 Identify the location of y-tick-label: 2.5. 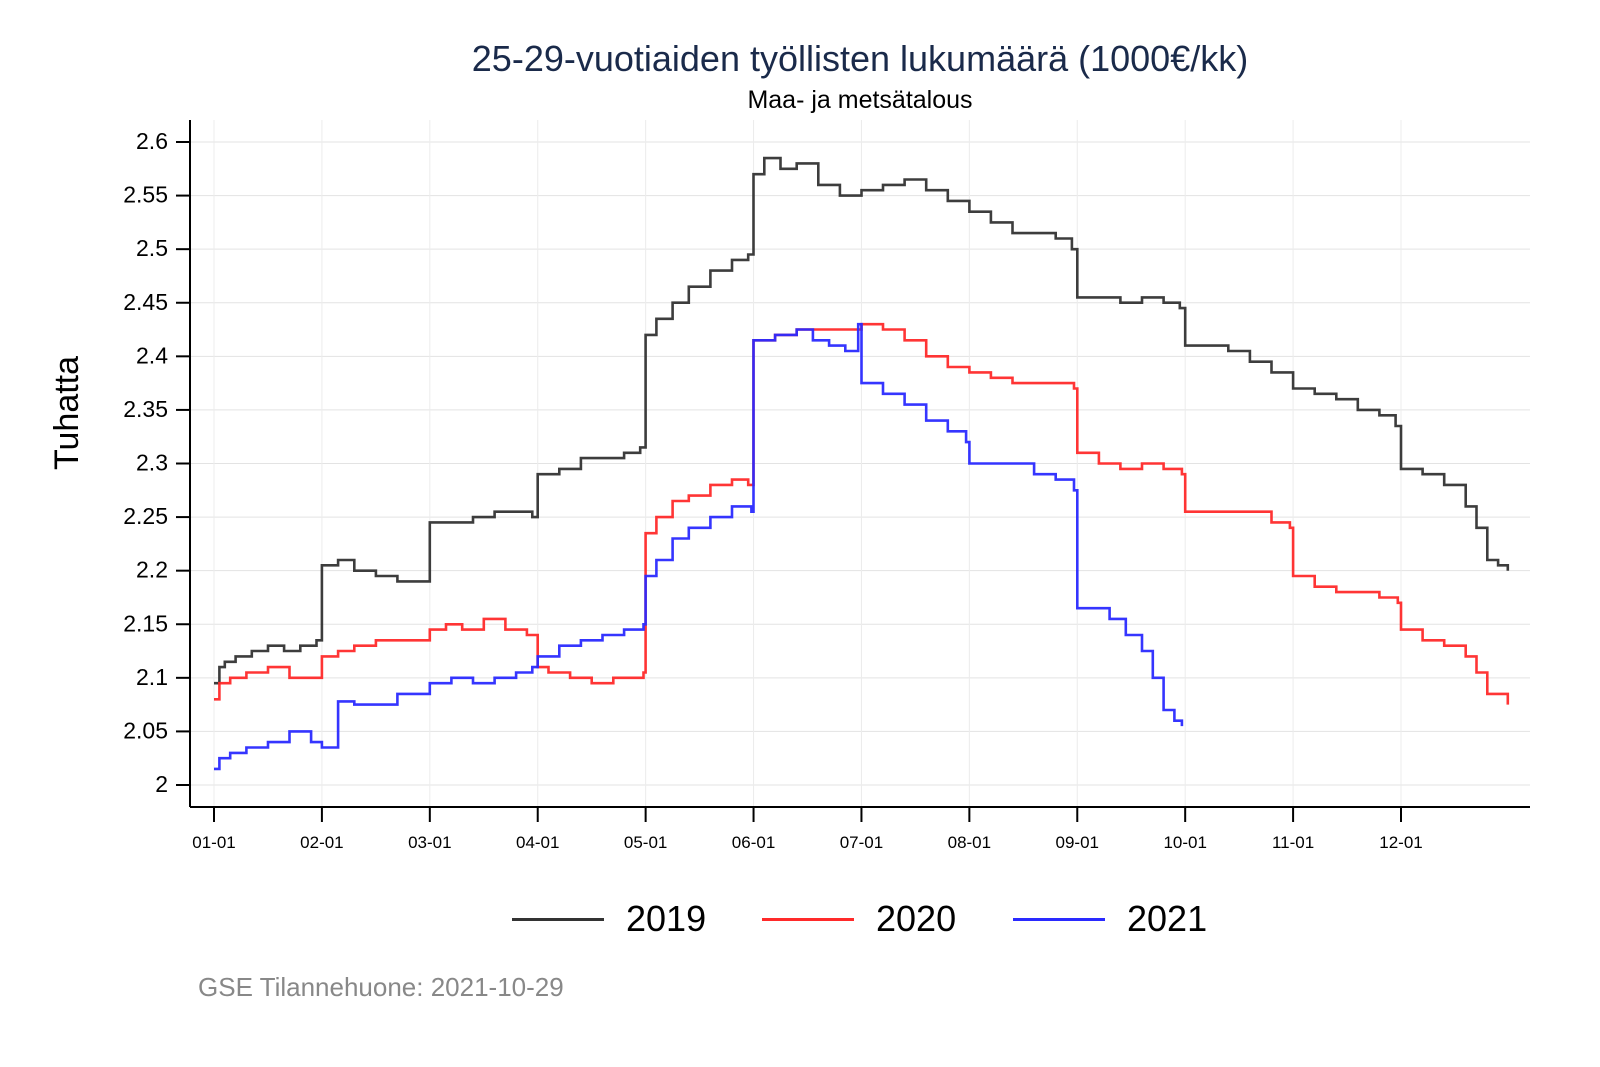
(152, 248).